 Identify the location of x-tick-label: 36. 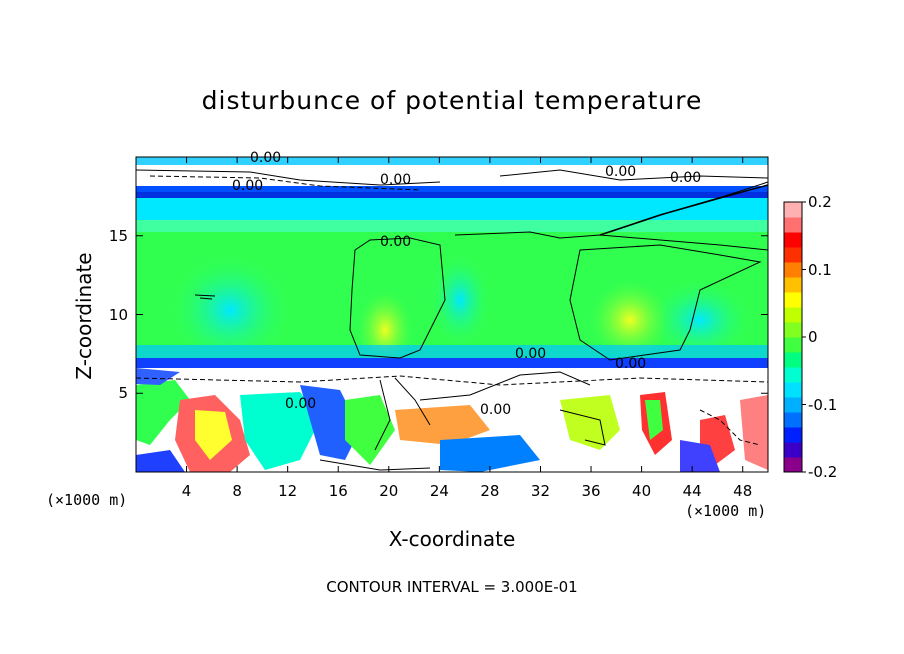
(591, 491).